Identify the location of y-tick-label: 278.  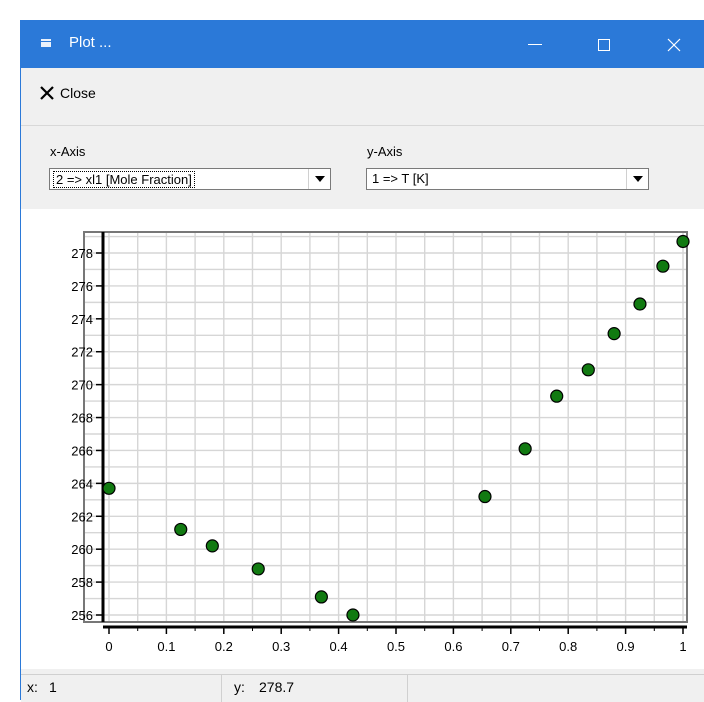
(82, 253).